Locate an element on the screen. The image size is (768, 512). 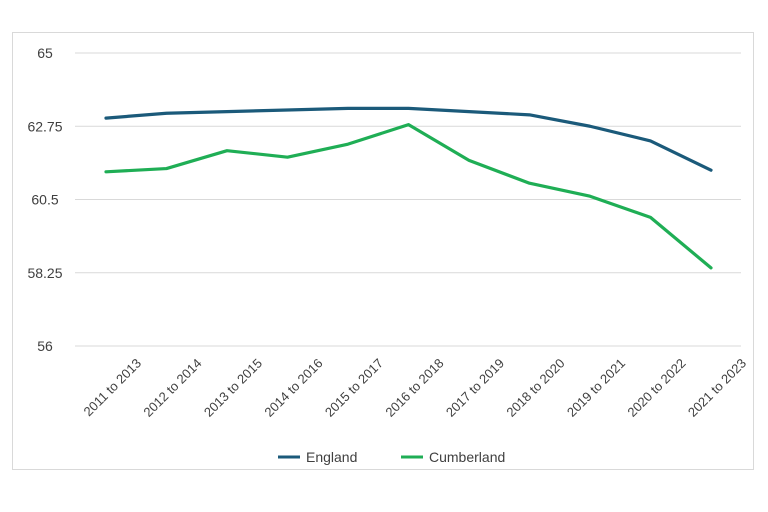
x-tick-label: 2012 to 2014 is located at coordinates (172, 388).